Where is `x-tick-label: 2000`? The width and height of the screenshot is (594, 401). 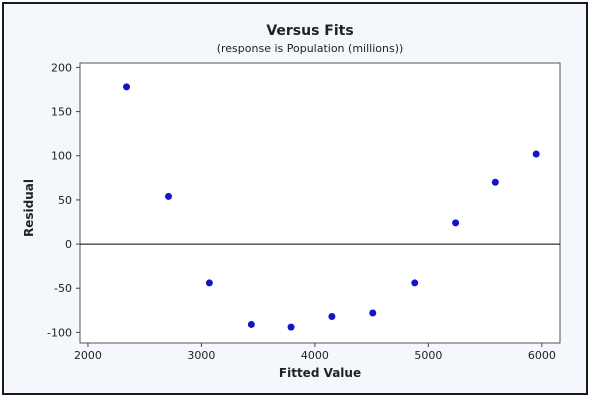 x-tick-label: 2000 is located at coordinates (88, 355).